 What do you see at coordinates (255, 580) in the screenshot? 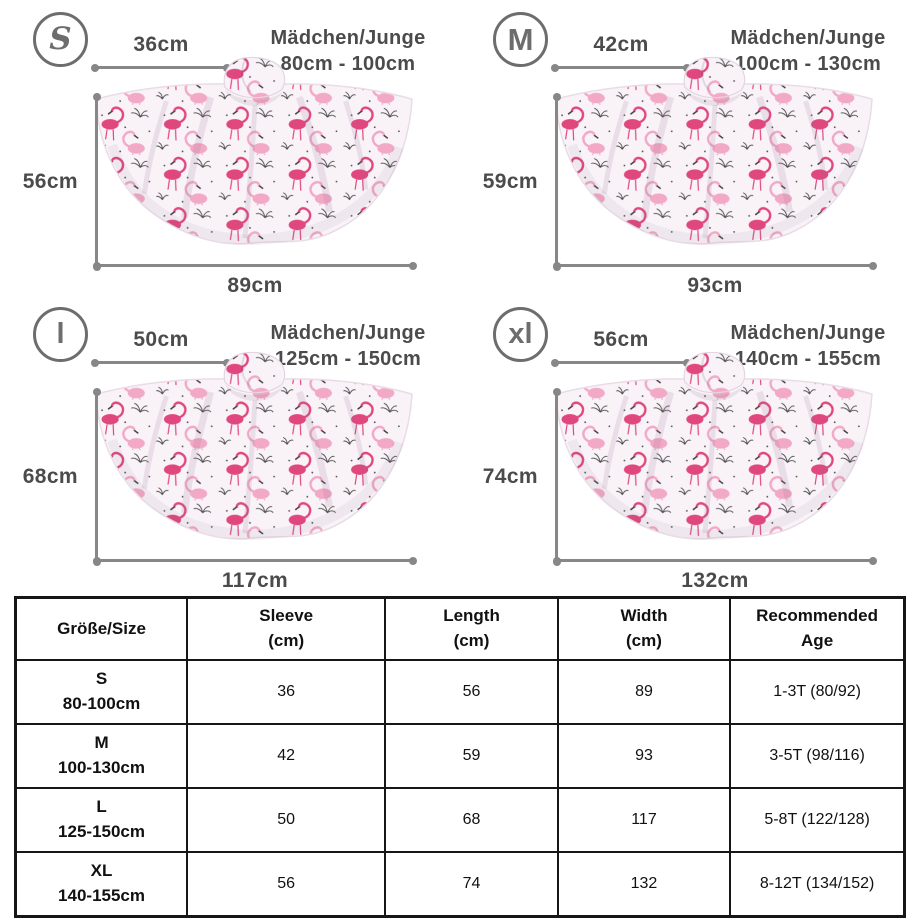
I see `width-measure-label: 117cm` at bounding box center [255, 580].